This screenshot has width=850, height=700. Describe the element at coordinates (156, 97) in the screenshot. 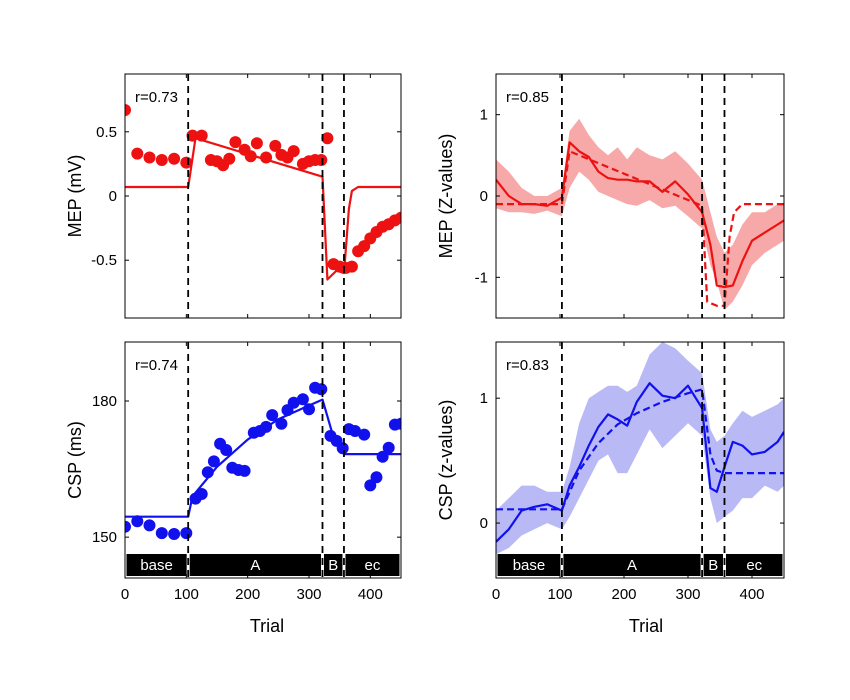

I see `correlation-label: r=0.73` at that location.